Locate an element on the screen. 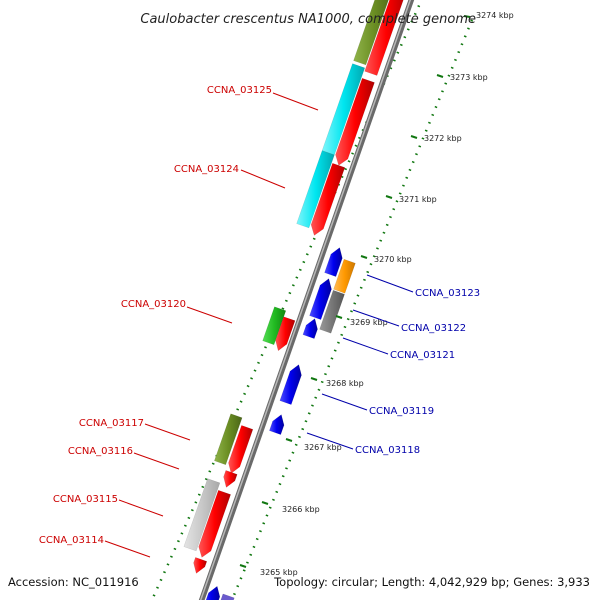 This screenshot has height=600, width=600. gene-label-ccna-03121: CCNA_03121 is located at coordinates (422, 355).